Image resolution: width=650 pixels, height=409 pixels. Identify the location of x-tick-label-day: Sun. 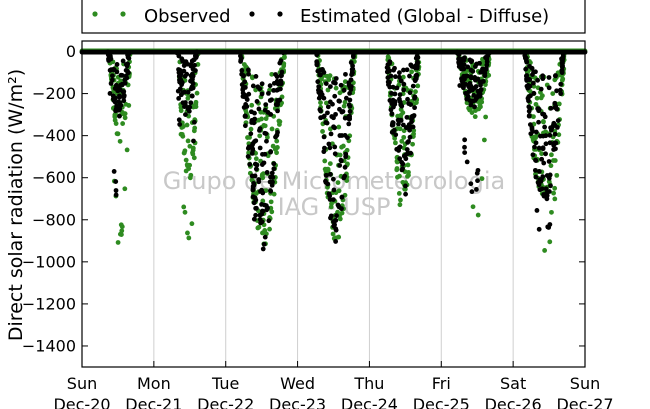
(585, 383).